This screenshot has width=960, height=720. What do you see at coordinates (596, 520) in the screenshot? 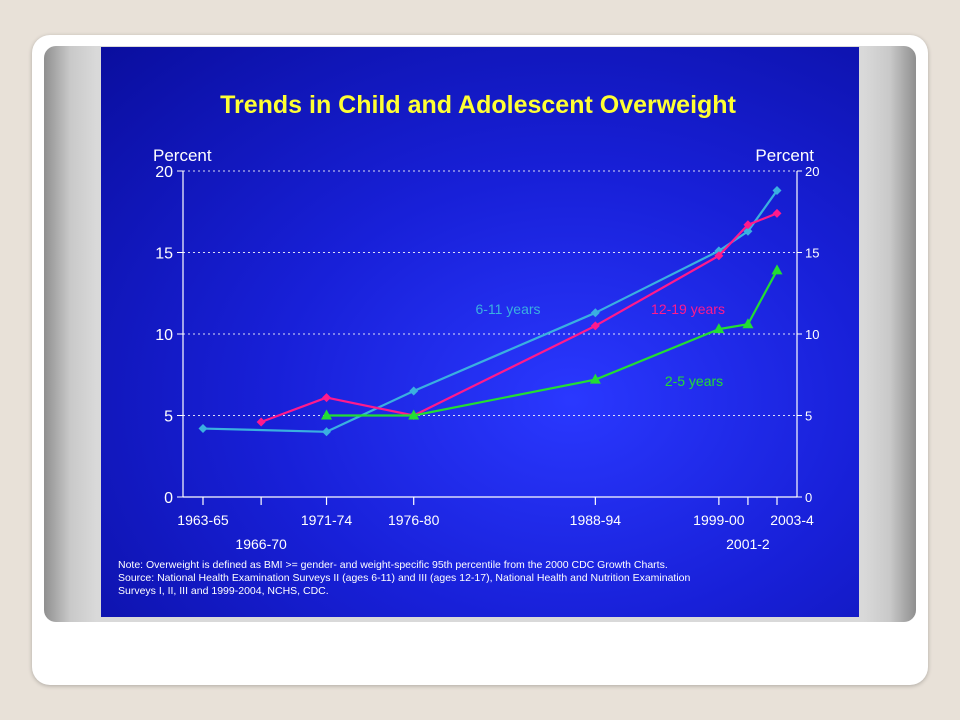
I see `x-tick-label: 1988-94` at bounding box center [596, 520].